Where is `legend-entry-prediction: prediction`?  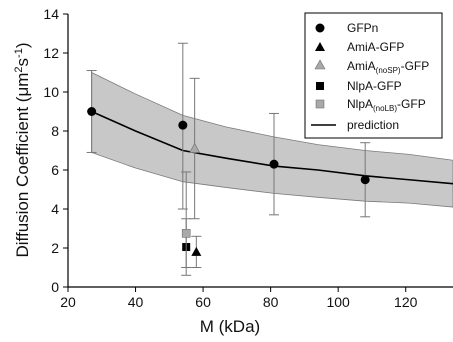 legend-entry-prediction: prediction is located at coordinates (355, 125).